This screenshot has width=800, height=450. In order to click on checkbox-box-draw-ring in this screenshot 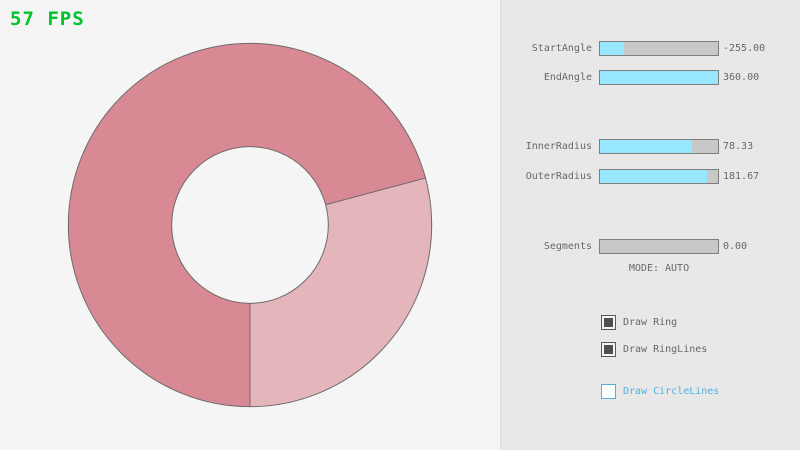, I will do `click(608, 322)`.